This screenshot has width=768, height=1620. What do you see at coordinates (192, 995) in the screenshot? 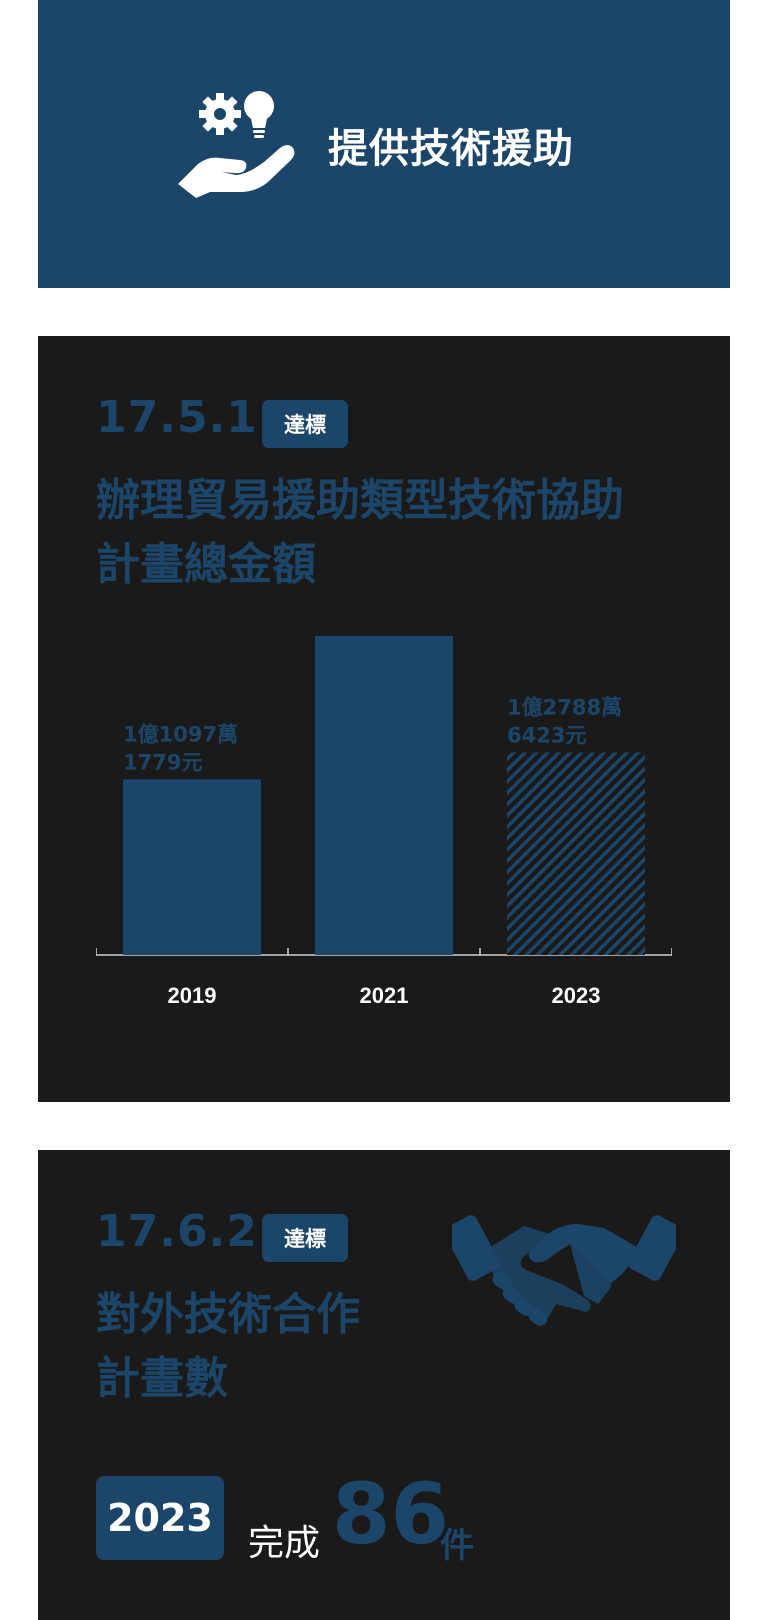
I see `x-tick-label: 2019` at bounding box center [192, 995].